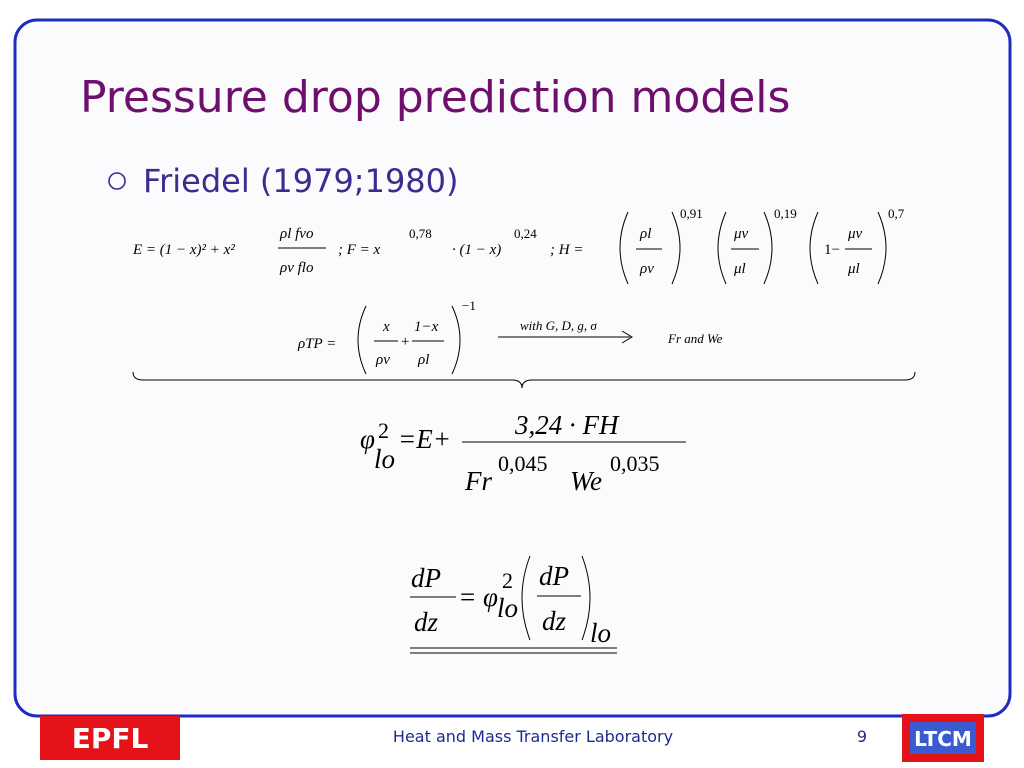 The width and height of the screenshot is (1024, 768). I want to click on eq-text: =E+, so click(424, 439).